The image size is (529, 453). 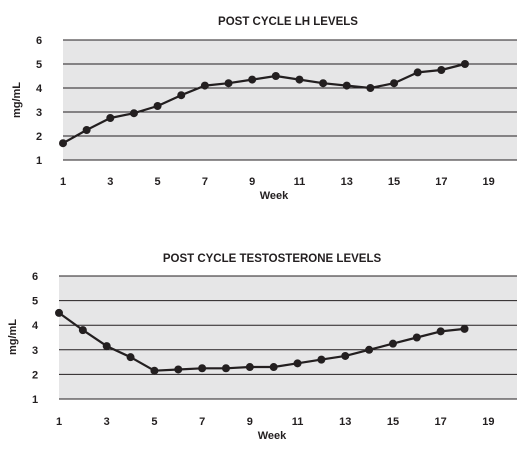 I want to click on chart-title: POST CYCLE TESTOSTERONE LEVELS, so click(x=272, y=259).